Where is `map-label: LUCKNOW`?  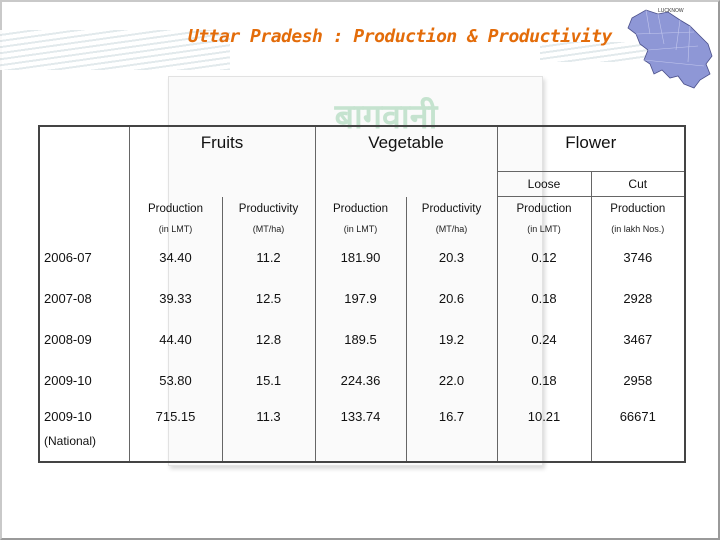 map-label: LUCKNOW is located at coordinates (671, 11).